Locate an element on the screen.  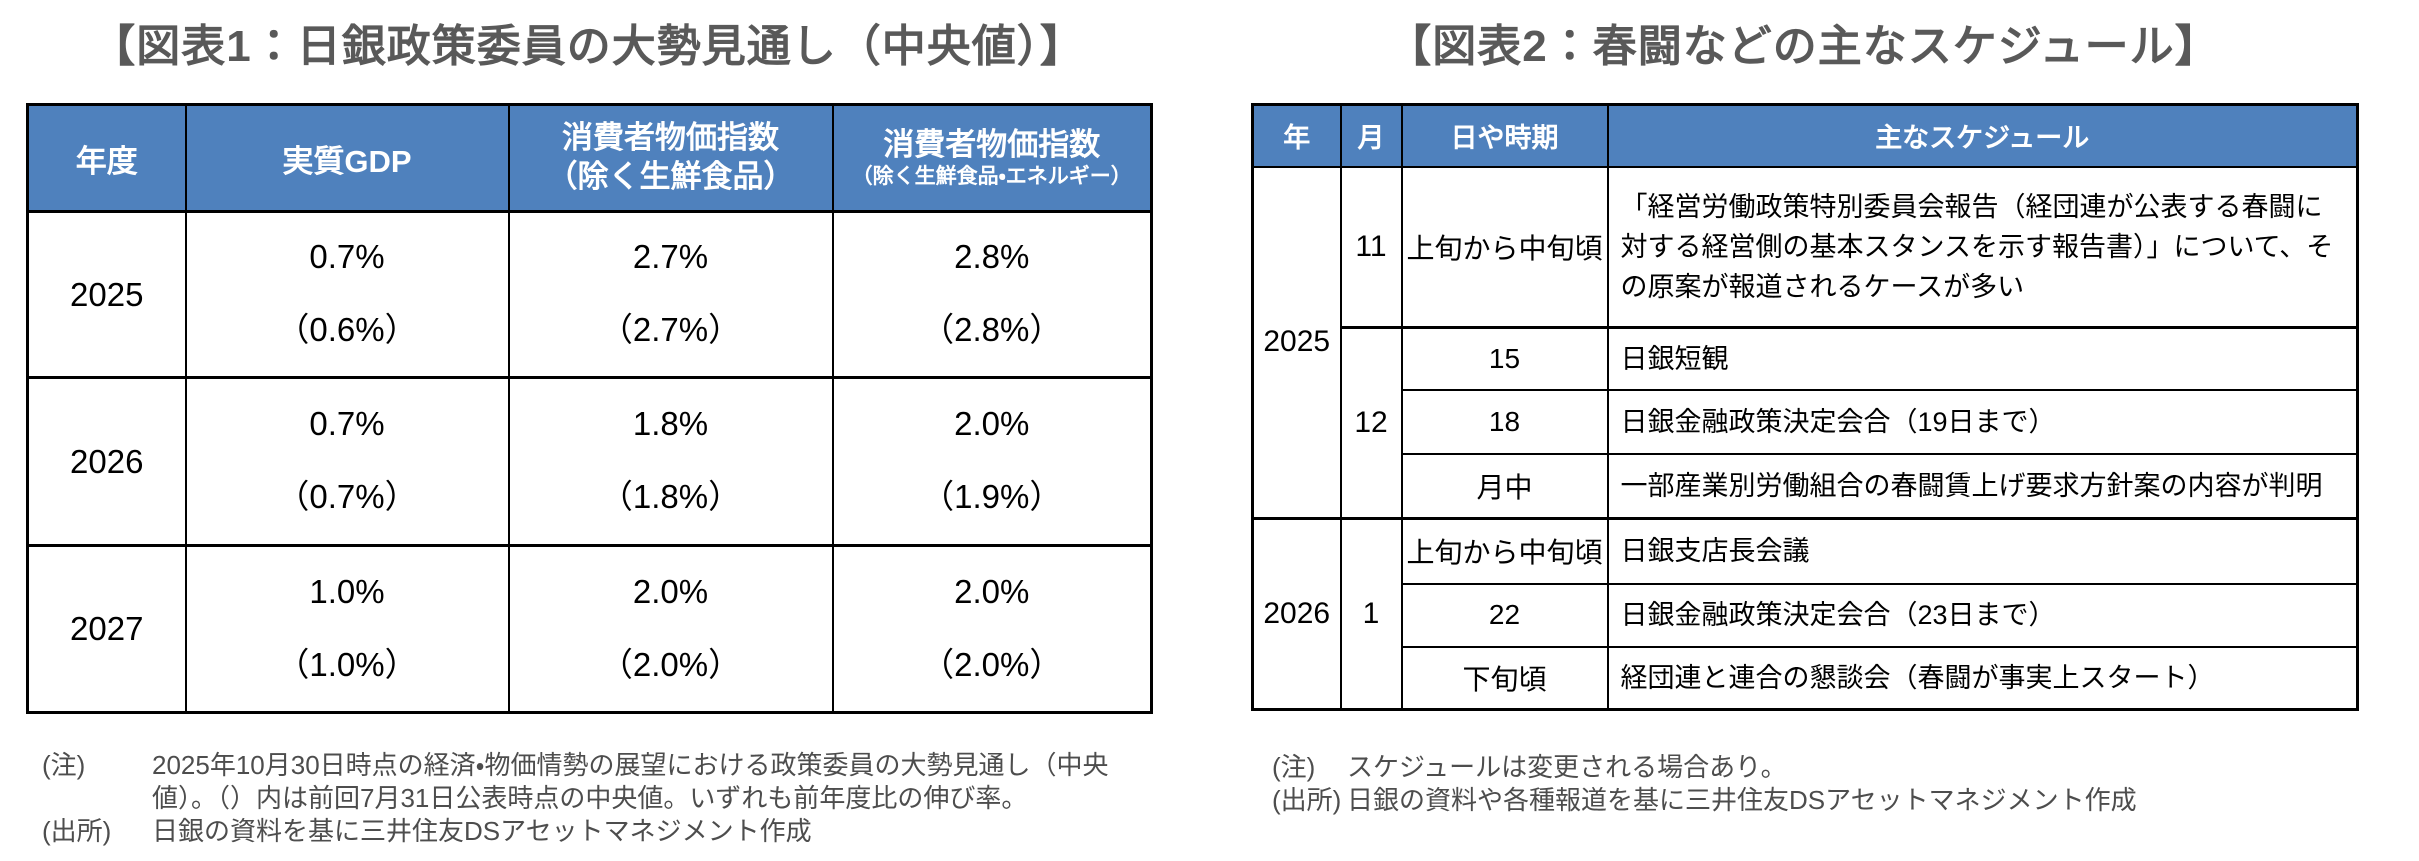
gdp-cell: 0.7% （0.6%） is located at coordinates (347, 294).